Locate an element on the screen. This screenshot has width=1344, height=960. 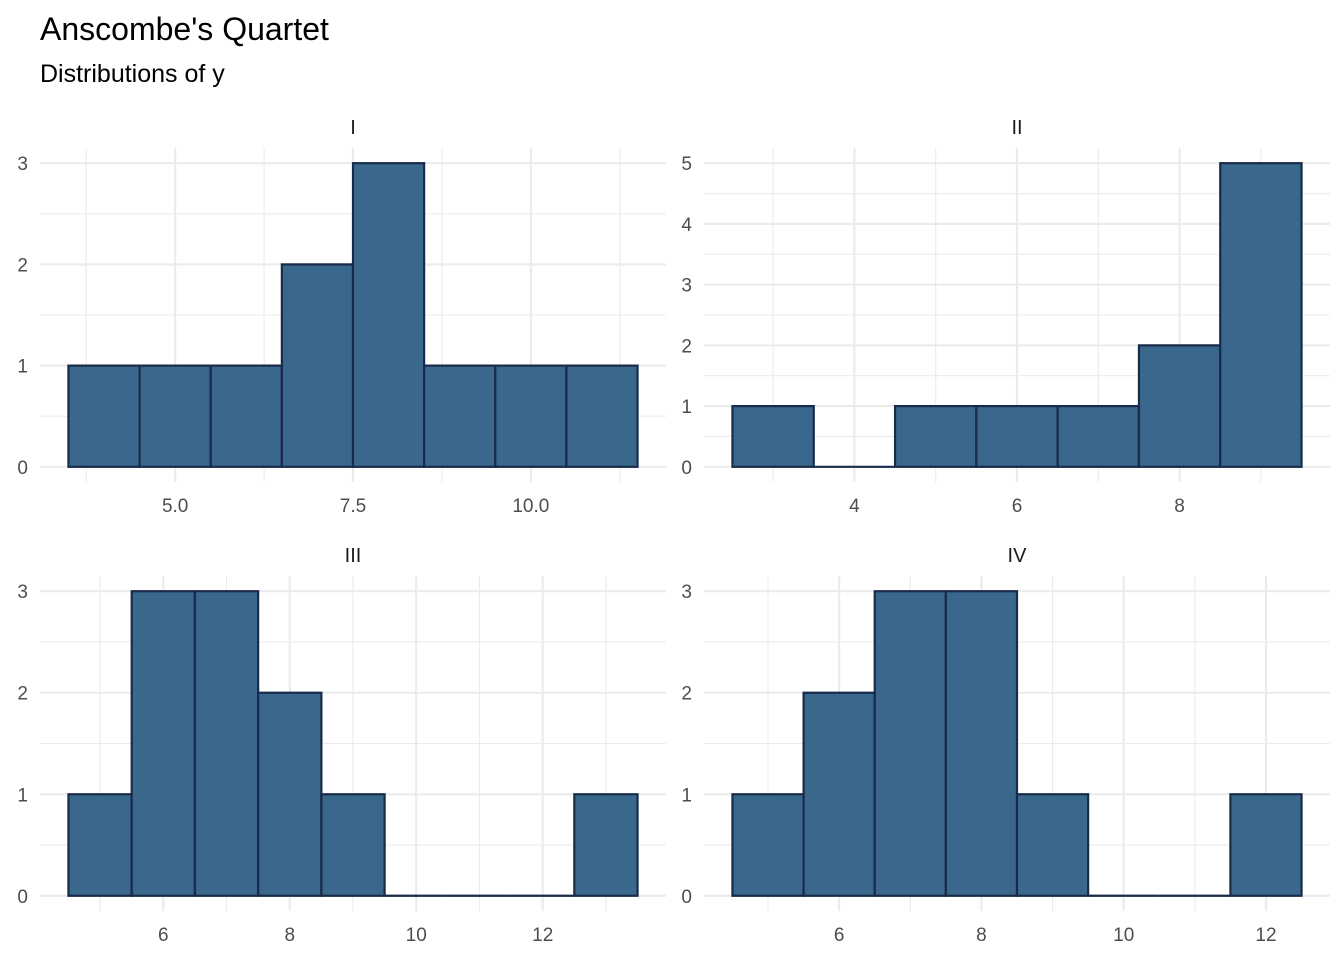
x-tick-label: 7.5 is located at coordinates (353, 506).